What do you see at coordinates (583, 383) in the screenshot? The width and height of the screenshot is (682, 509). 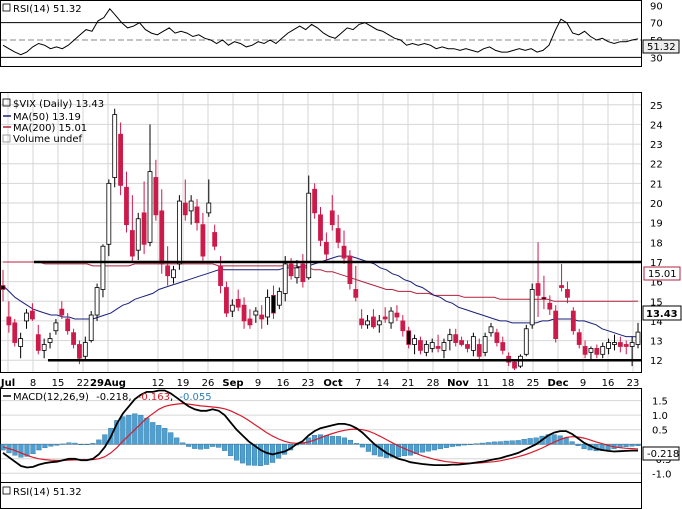 I see `price-x-tick: 9` at bounding box center [583, 383].